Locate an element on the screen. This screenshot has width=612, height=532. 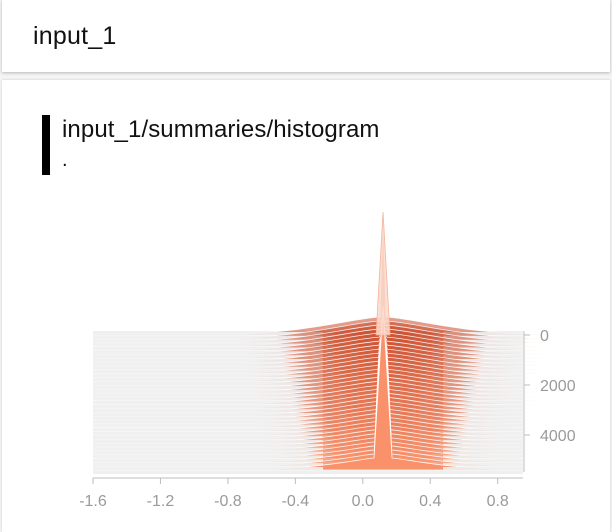
tag-subtitle: . is located at coordinates (65, 160).